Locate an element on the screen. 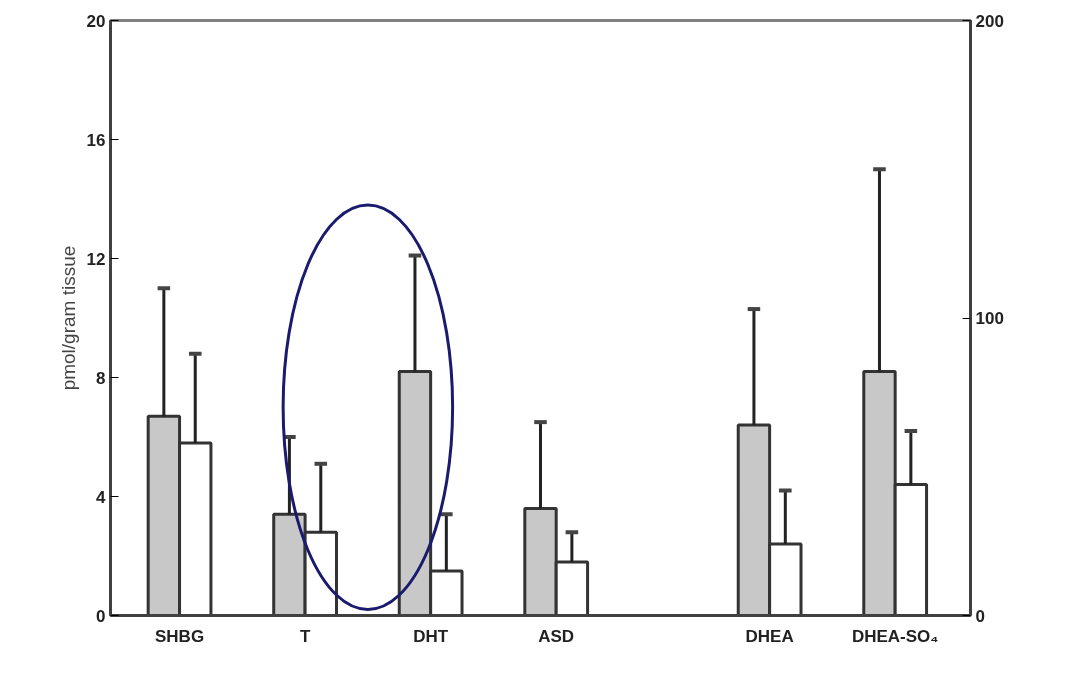  y-tick-label: 0 is located at coordinates (101, 616).